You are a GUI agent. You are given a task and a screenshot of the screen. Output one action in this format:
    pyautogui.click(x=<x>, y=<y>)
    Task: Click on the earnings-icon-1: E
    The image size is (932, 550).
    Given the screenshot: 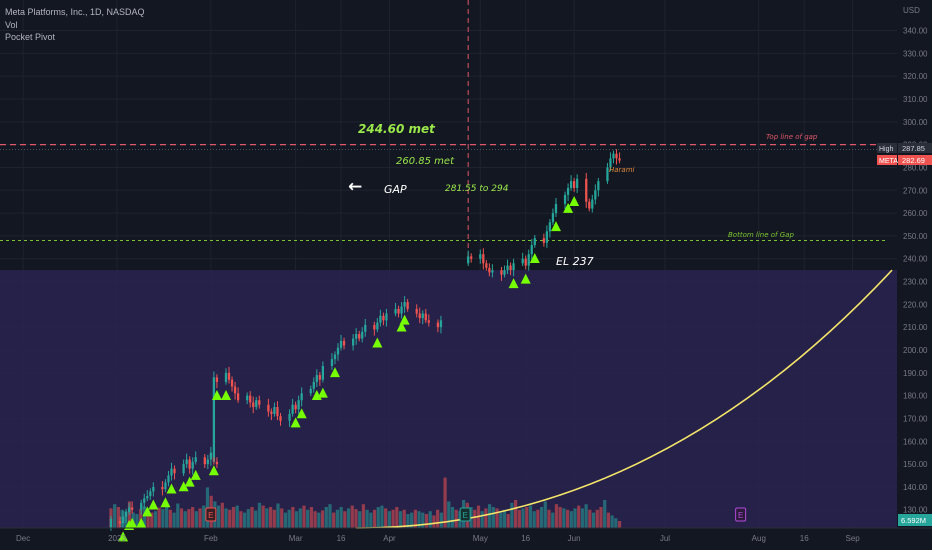 What is the action you would take?
    pyautogui.click(x=465, y=514)
    